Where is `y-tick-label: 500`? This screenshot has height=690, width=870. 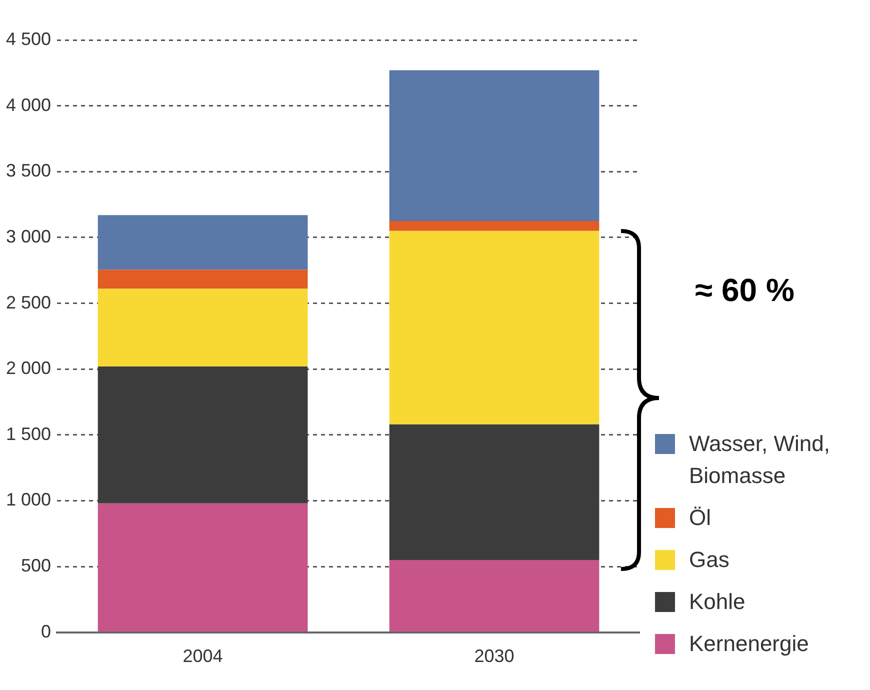 y-tick-label: 500 is located at coordinates (36, 566).